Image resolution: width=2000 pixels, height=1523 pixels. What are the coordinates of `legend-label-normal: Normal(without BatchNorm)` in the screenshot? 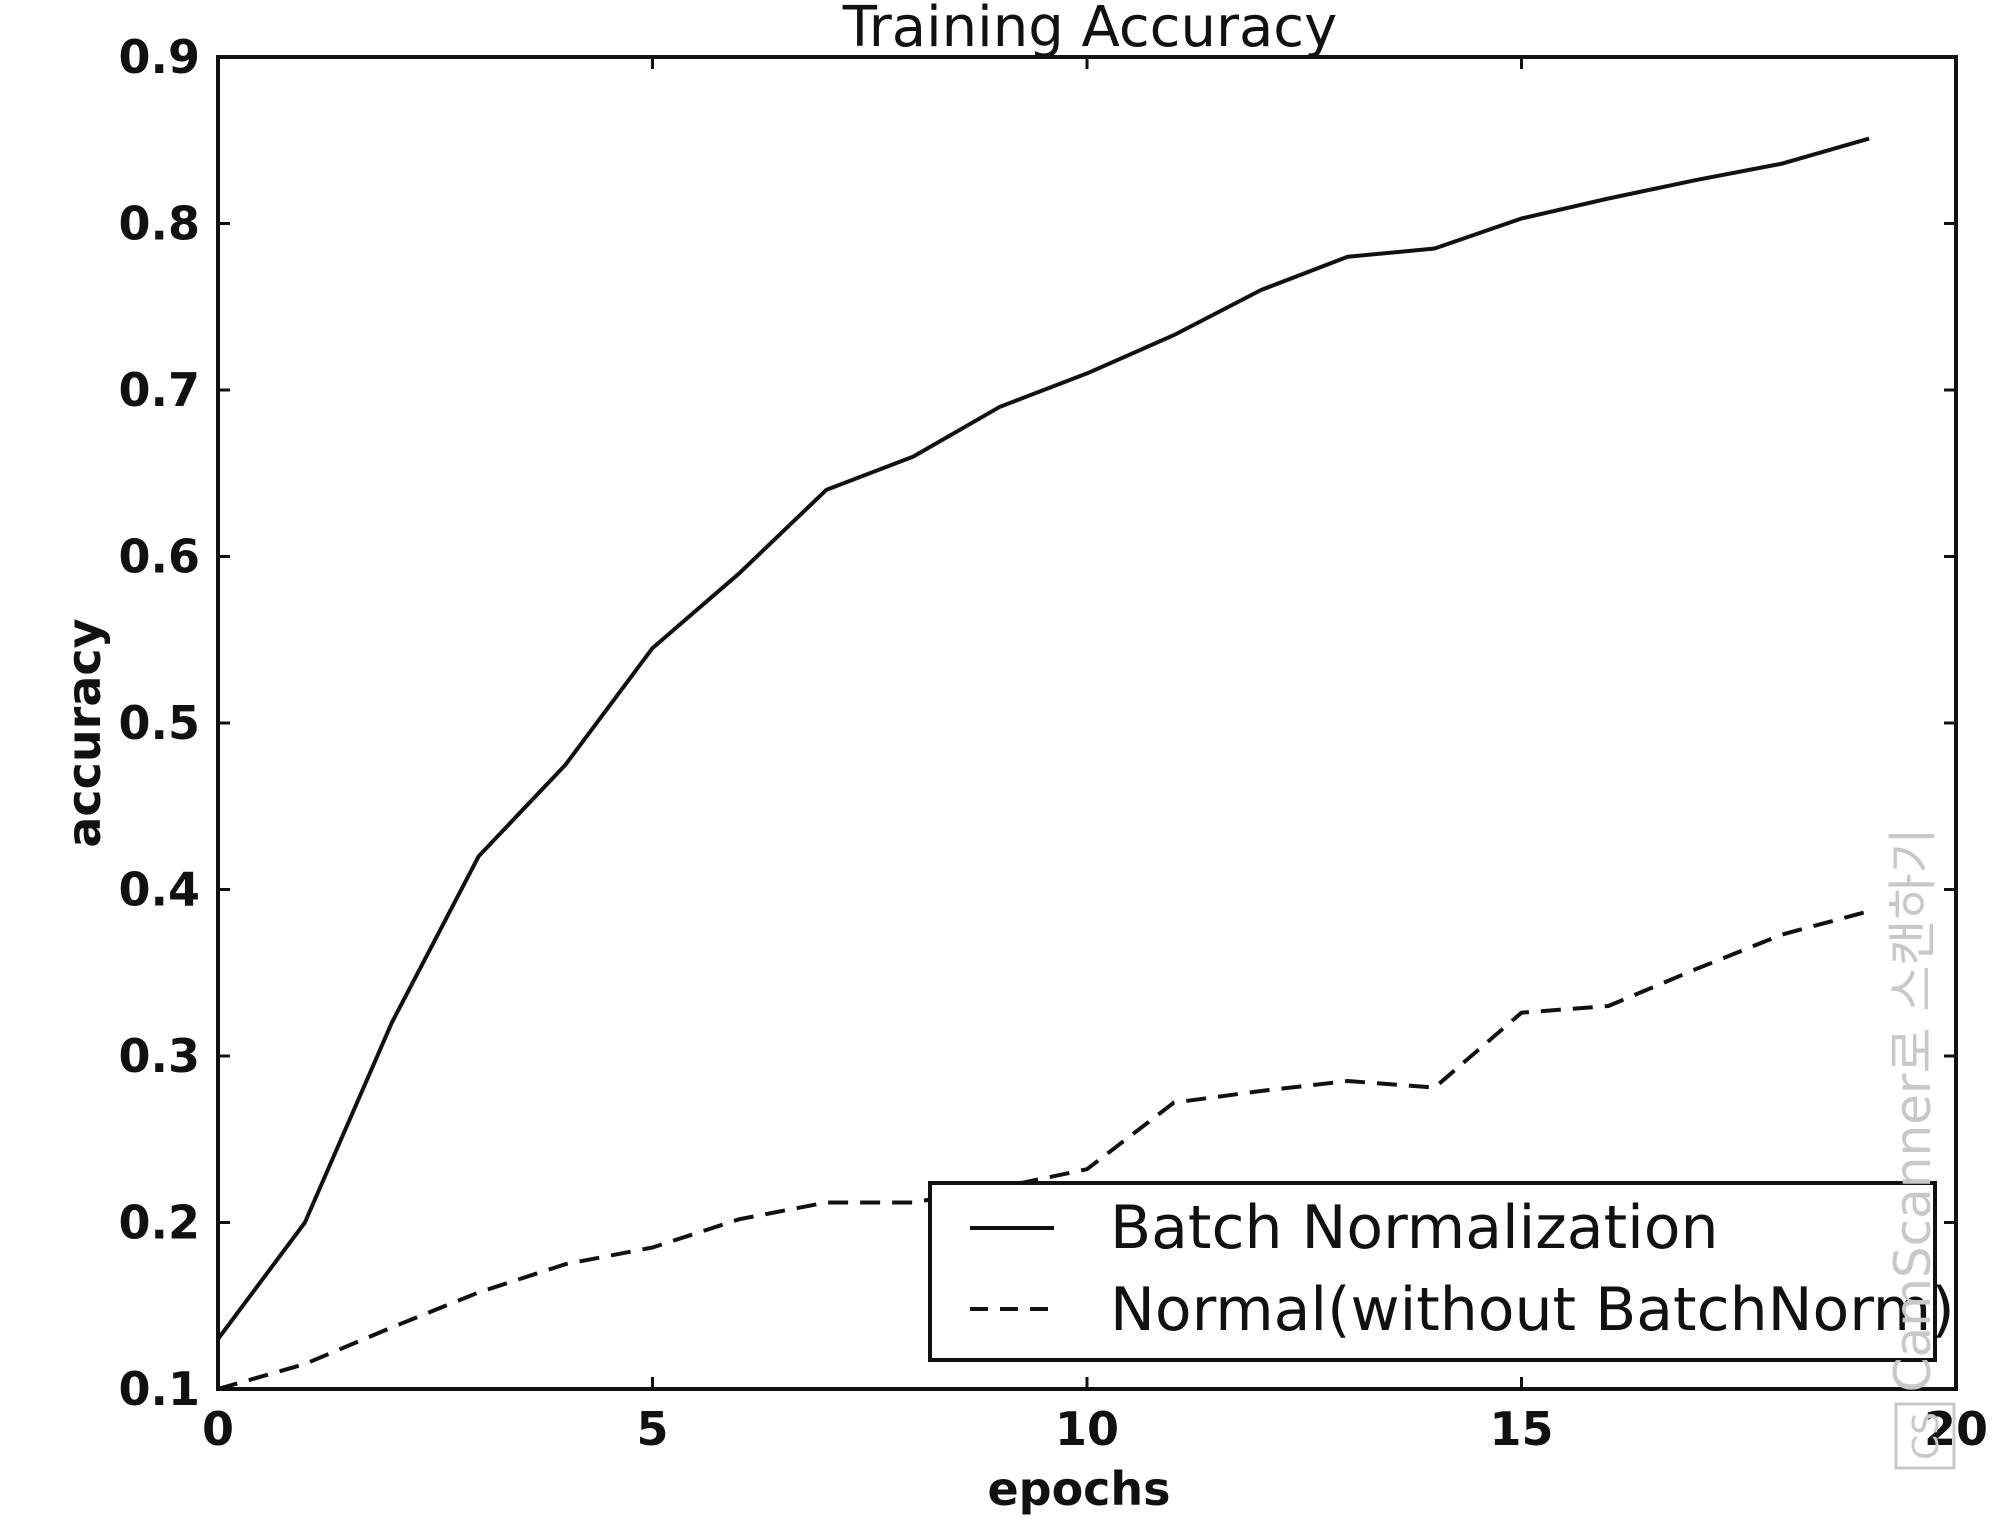 It's located at (1532, 1310).